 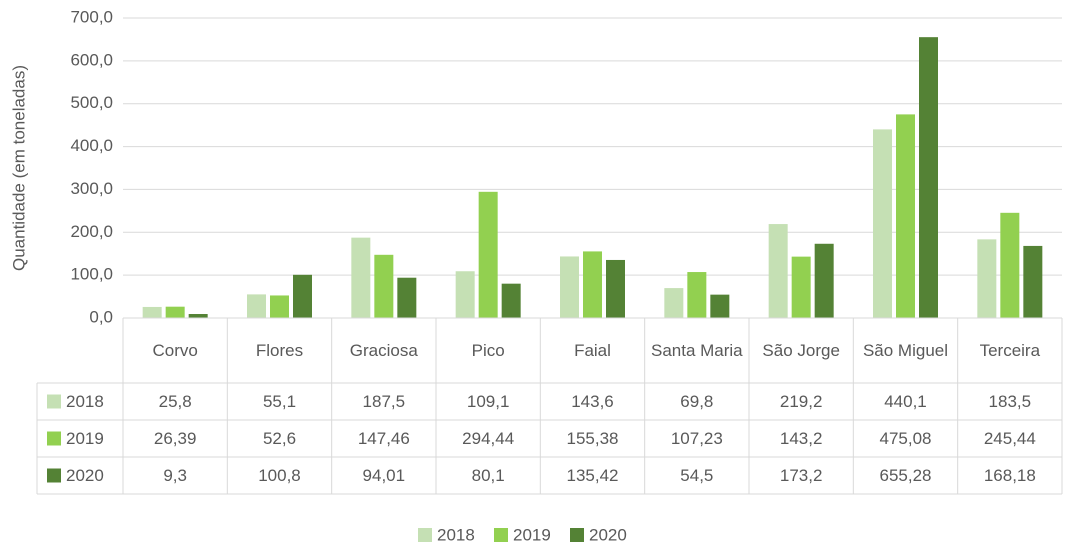 What do you see at coordinates (801, 401) in the screenshot?
I see `table-value: 219,2` at bounding box center [801, 401].